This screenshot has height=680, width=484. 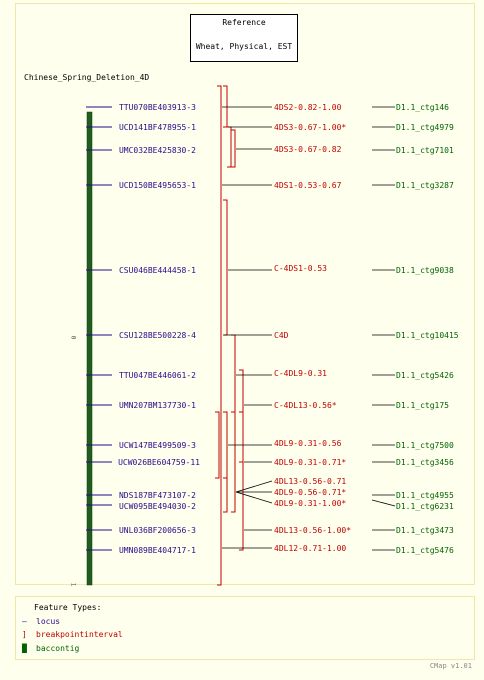 I want to click on legend-title: Feature Types:, so click(x=68, y=607).